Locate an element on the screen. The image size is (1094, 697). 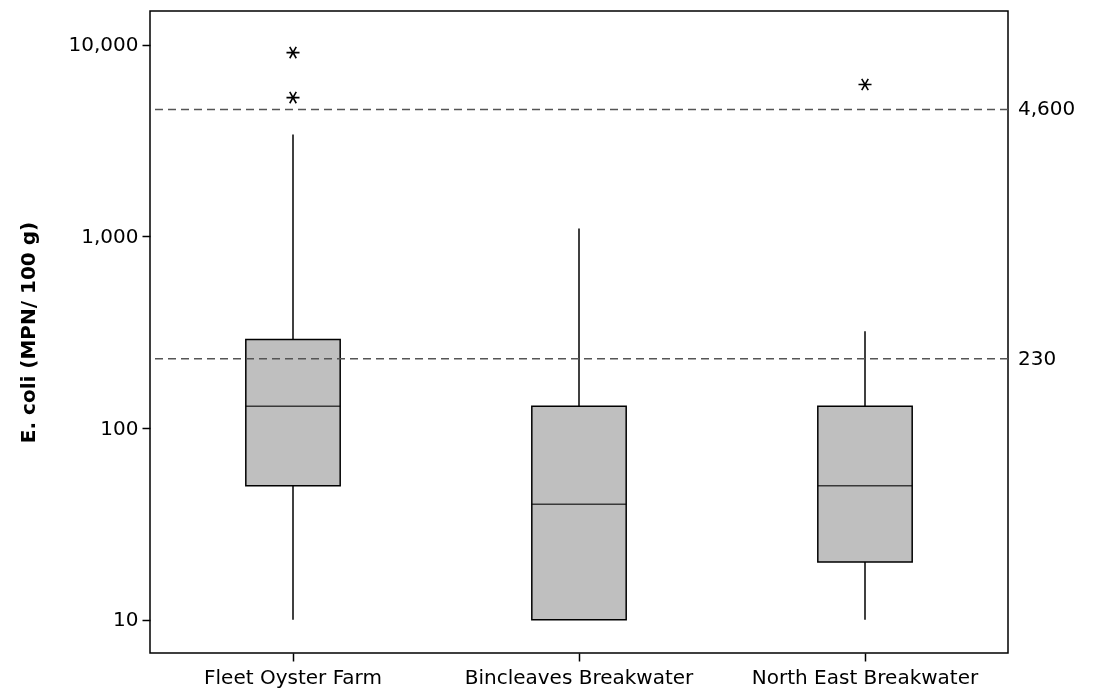
ref-line-label: 230 is located at coordinates (1037, 357).